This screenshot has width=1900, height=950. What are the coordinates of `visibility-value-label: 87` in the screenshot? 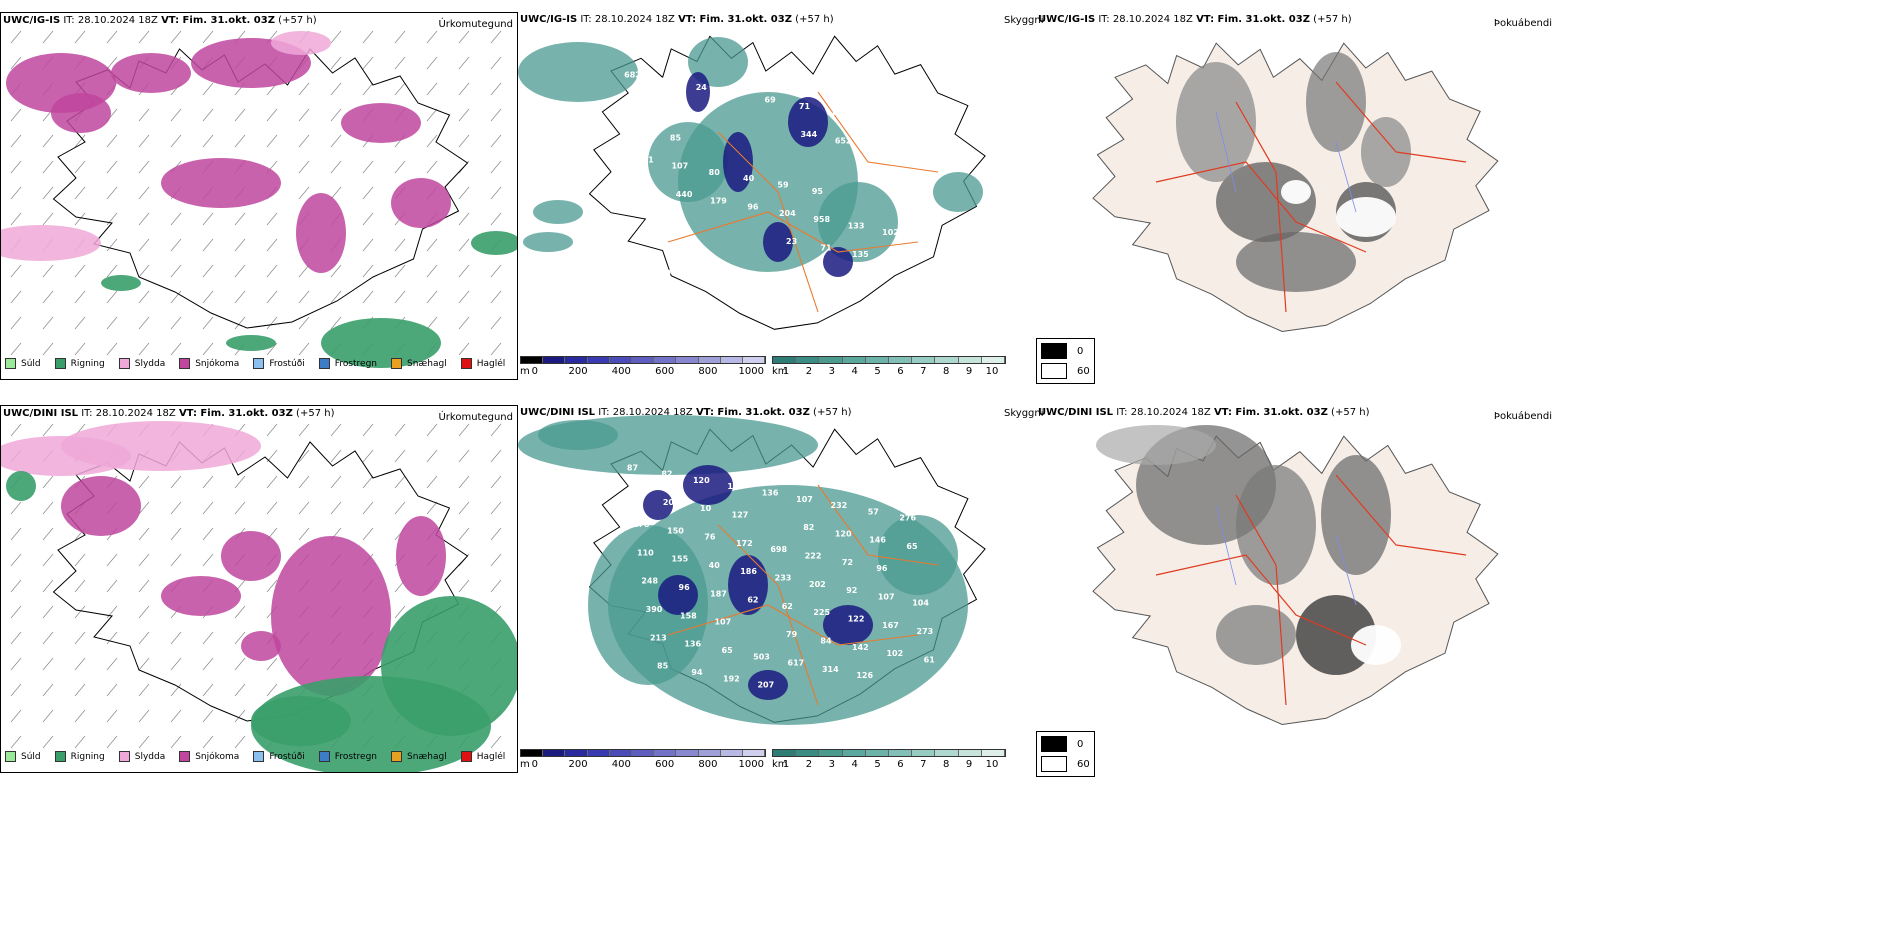 It's located at (632, 467).